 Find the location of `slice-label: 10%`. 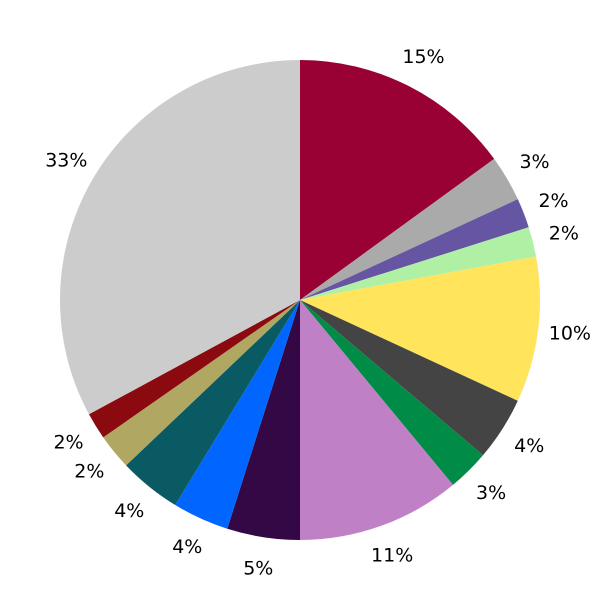

slice-label: 10% is located at coordinates (570, 334).